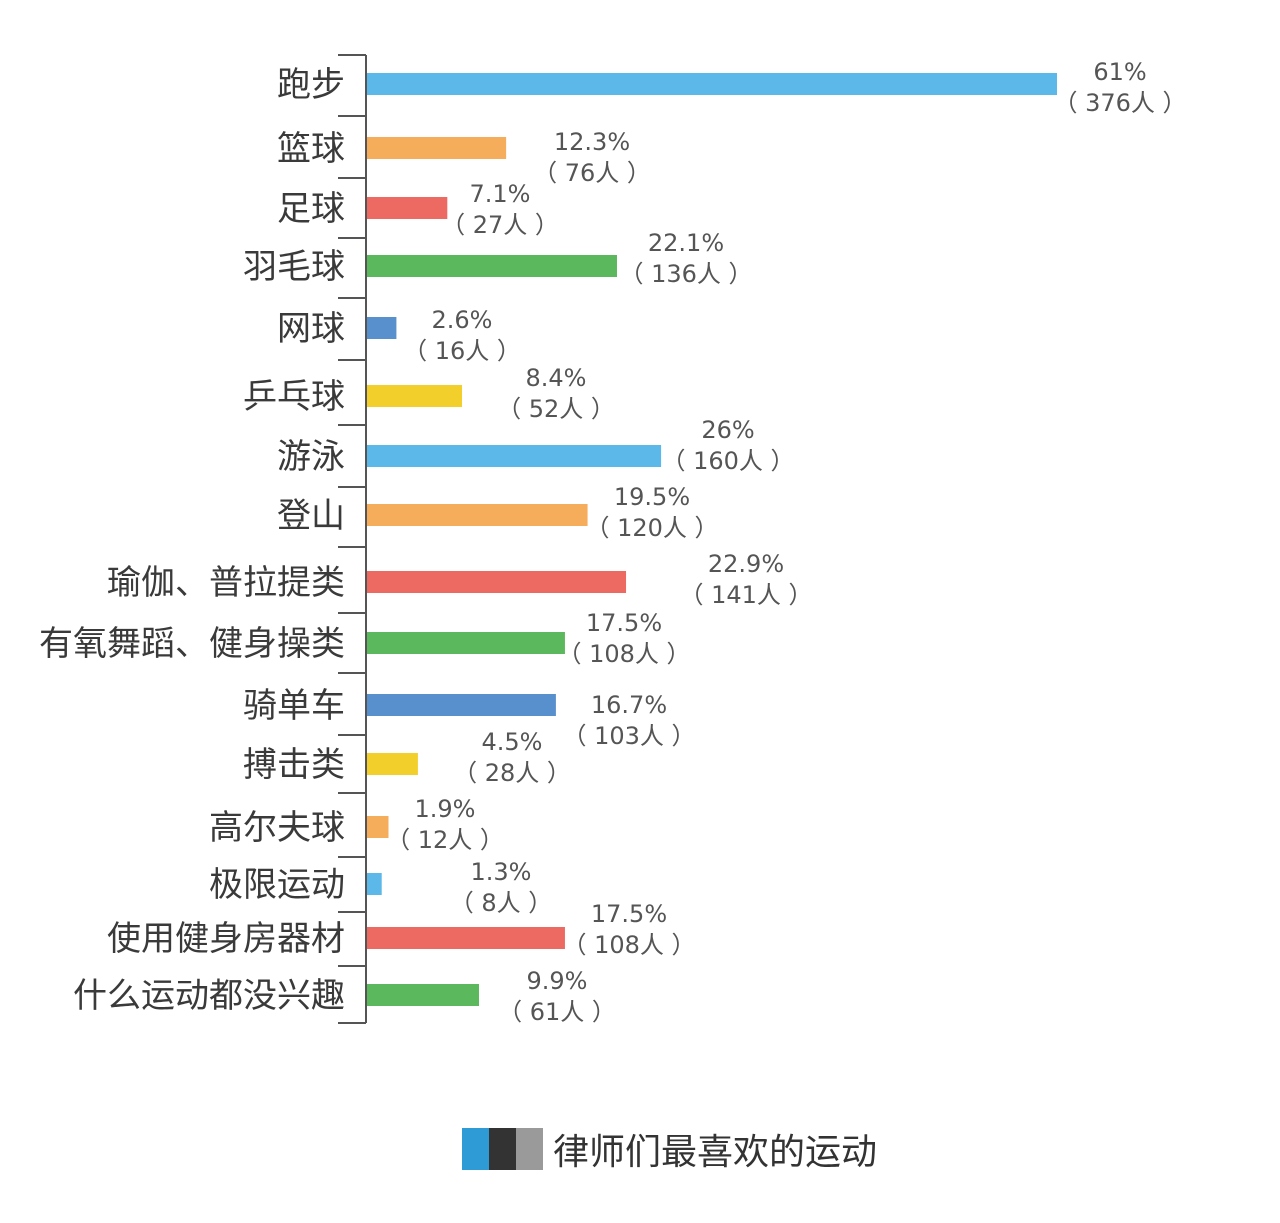  I want to click on count-label: （ 28人 ）, so click(512, 773).